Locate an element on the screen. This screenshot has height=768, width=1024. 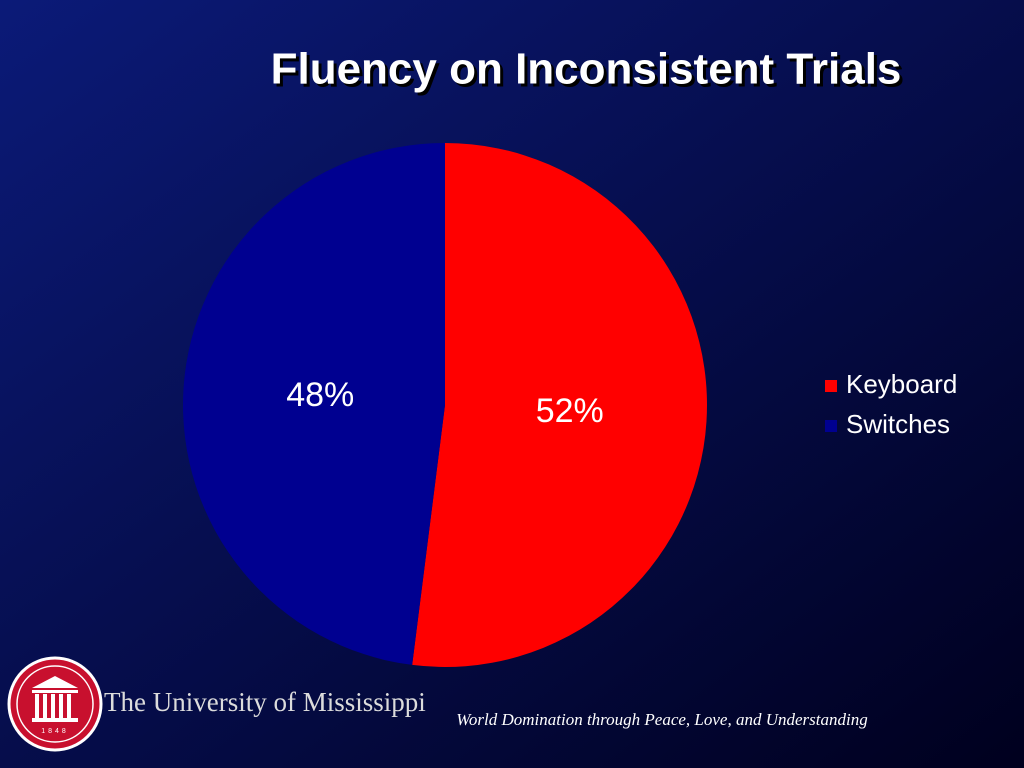
logo-ring is located at coordinates (55, 704).